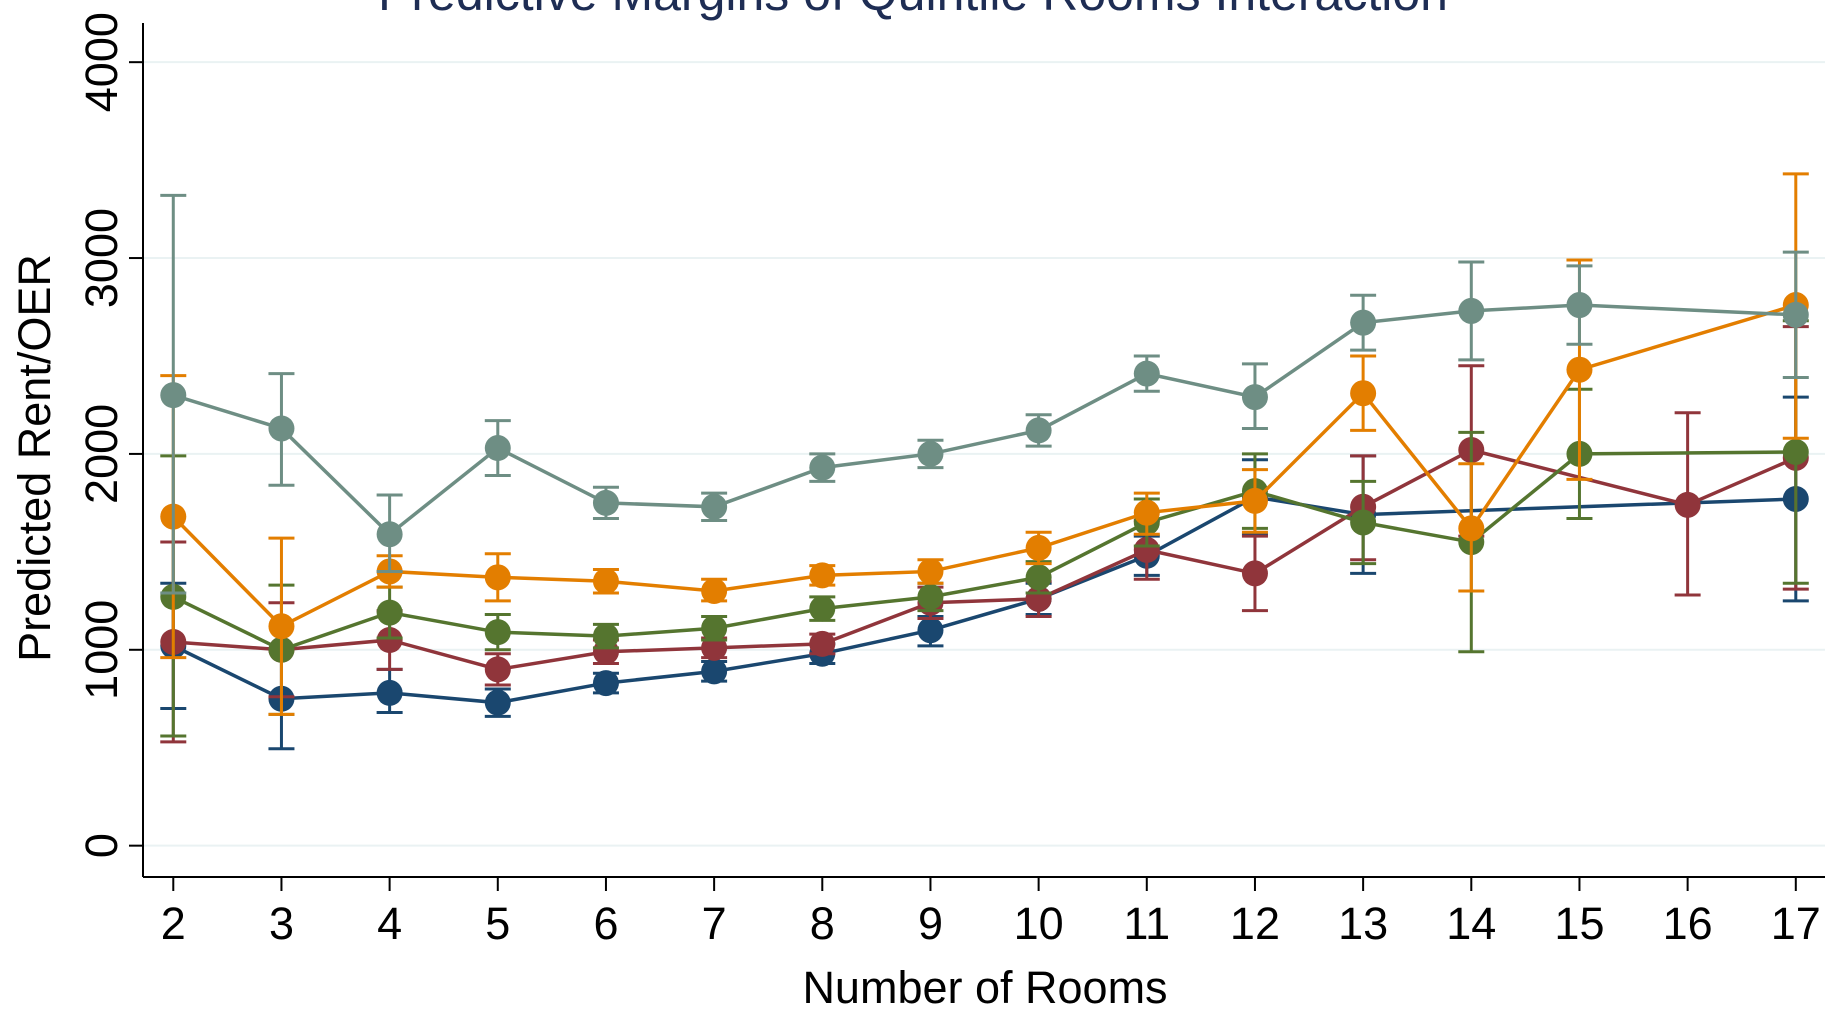 This screenshot has width=1831, height=1010. I want to click on x-tick-label: 17, so click(1796, 923).